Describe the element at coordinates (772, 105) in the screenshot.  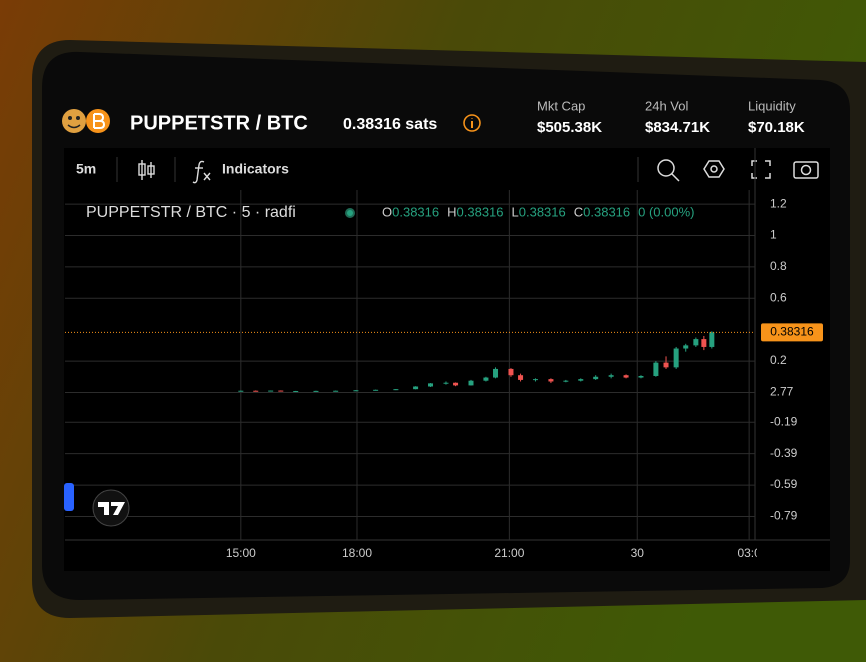
I see `stat-label: Liquidity` at that location.